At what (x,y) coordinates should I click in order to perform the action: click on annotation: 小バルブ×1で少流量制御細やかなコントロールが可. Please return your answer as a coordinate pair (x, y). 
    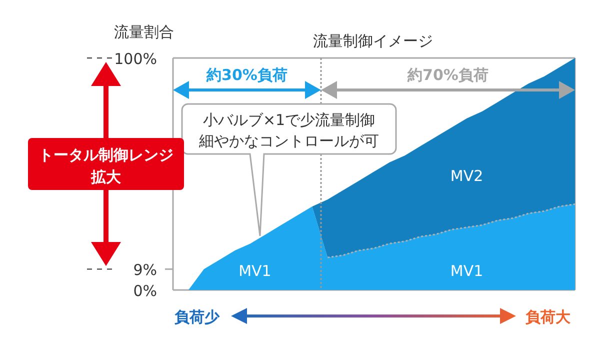
    Looking at the image, I should click on (288, 130).